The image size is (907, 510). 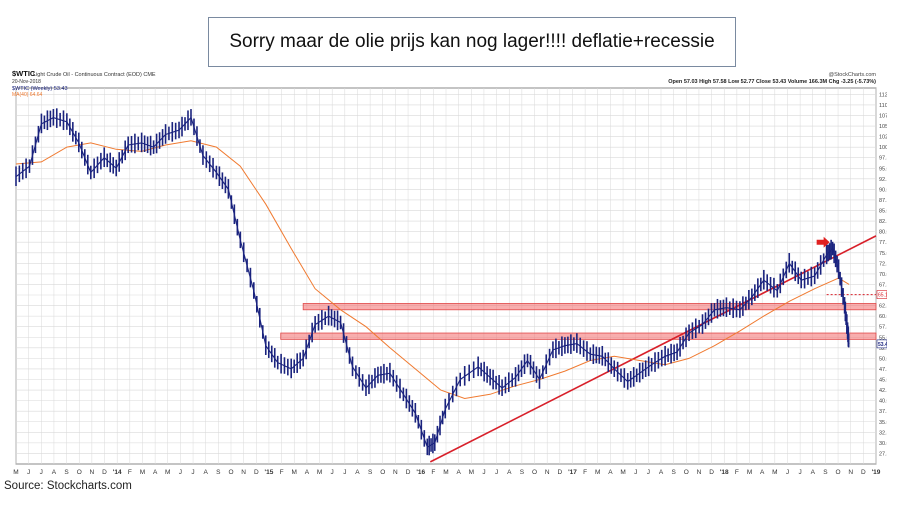 What do you see at coordinates (883, 370) in the screenshot?
I see `y-tick-label: 47.5` at bounding box center [883, 370].